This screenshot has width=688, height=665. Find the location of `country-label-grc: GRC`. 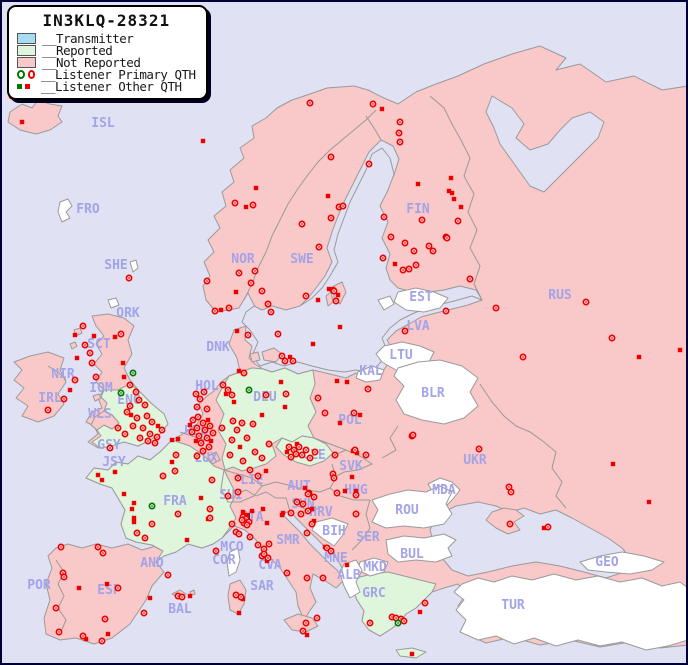

country-label-grc: GRC is located at coordinates (373, 593).